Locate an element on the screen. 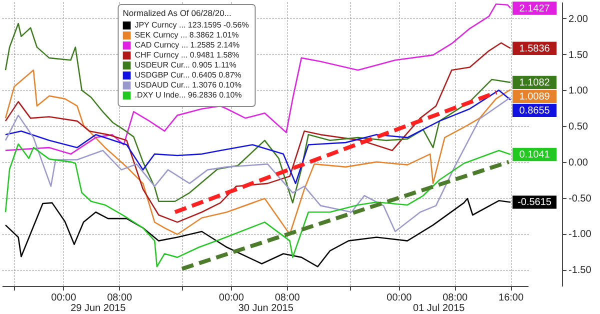 The height and width of the screenshot is (314, 600). legend-label: CHF Curncy ... 0.9481 1.58% is located at coordinates (187, 55).